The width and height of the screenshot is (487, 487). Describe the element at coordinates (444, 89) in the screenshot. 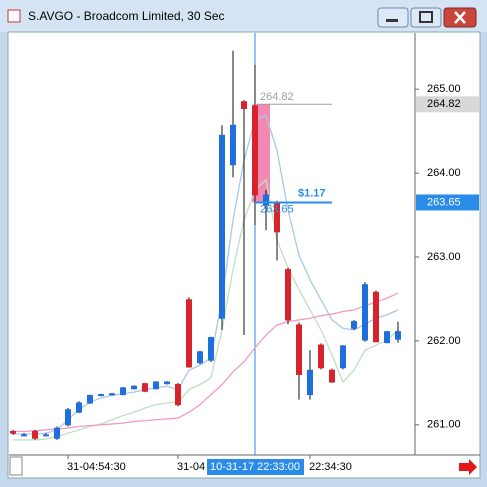

I see `y-tick-label: 265.00` at that location.